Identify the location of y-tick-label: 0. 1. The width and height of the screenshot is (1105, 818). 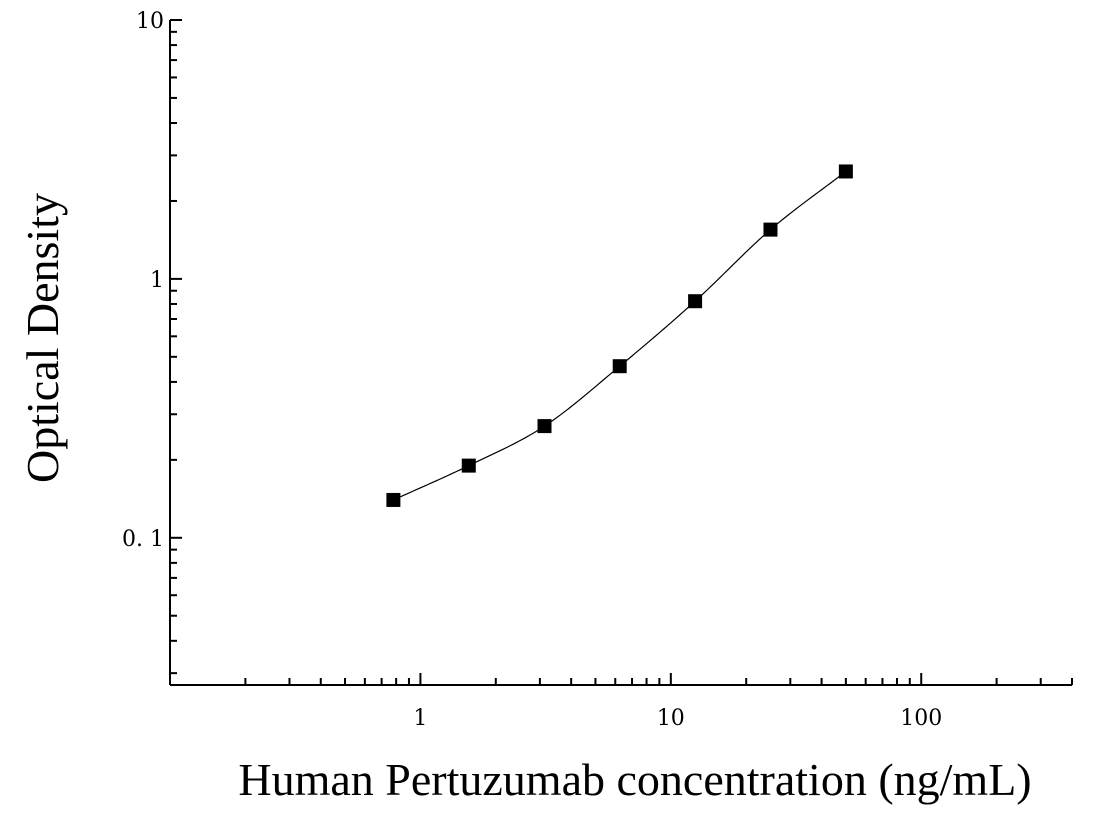
(143, 539).